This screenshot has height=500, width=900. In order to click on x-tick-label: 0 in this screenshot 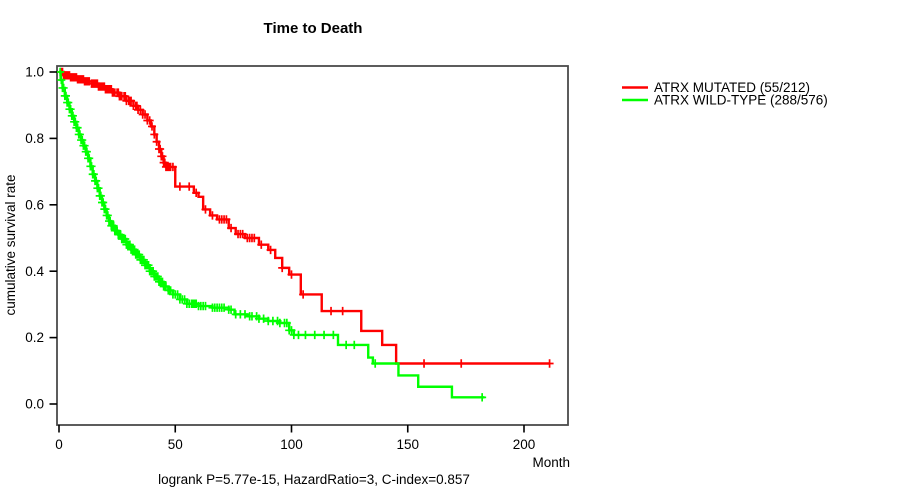, I will do `click(59, 444)`.